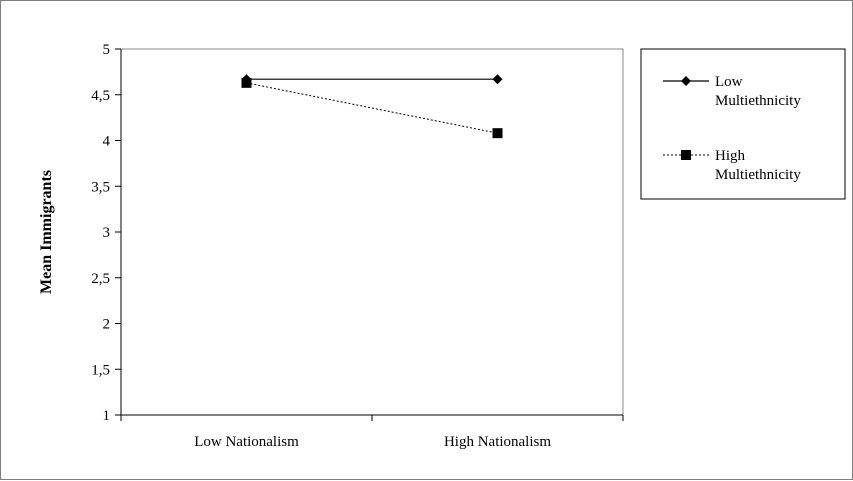 The height and width of the screenshot is (481, 853). I want to click on series-line, so click(372, 108).